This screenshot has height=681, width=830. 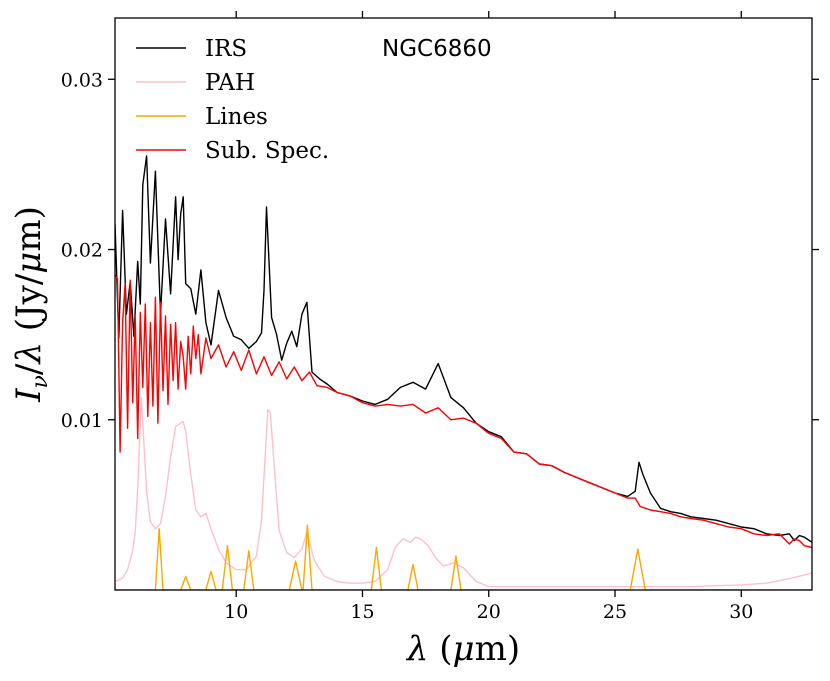 What do you see at coordinates (615, 612) in the screenshot?
I see `x-tick-label: 25` at bounding box center [615, 612].